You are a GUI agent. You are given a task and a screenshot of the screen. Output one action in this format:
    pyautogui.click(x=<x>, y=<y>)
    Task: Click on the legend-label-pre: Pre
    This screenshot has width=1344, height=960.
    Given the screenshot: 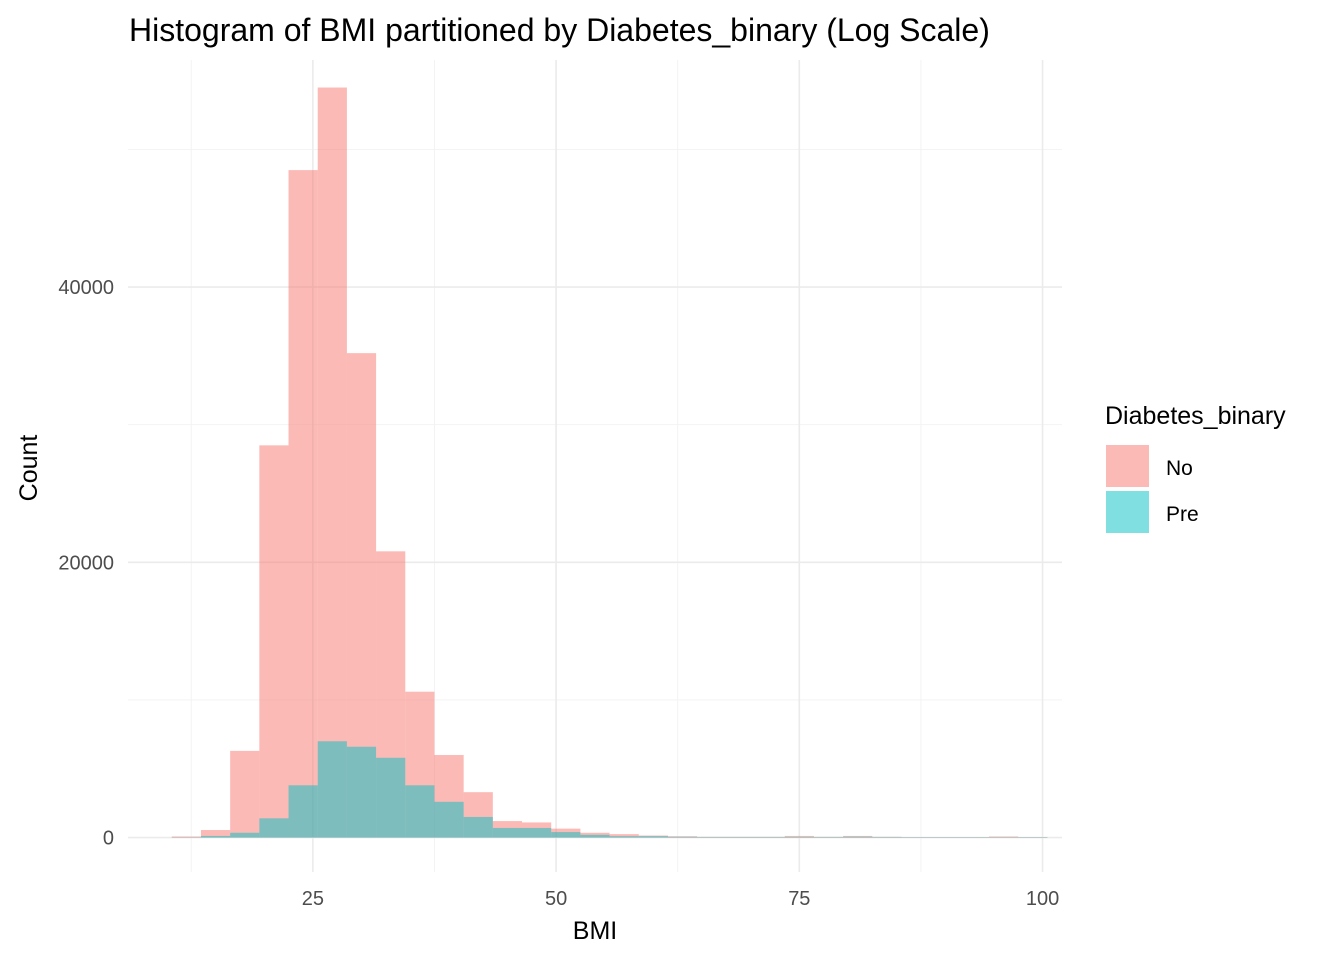 What is the action you would take?
    pyautogui.click(x=1182, y=514)
    